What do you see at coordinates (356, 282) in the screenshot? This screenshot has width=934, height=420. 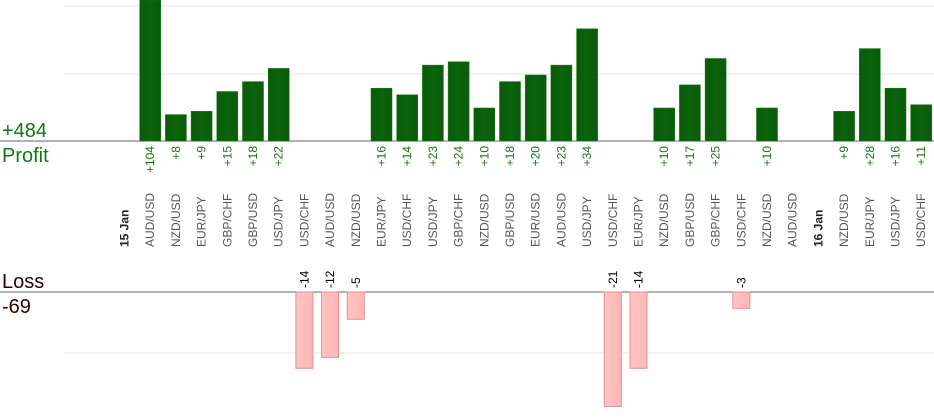 I see `loss-value-label: -5` at bounding box center [356, 282].